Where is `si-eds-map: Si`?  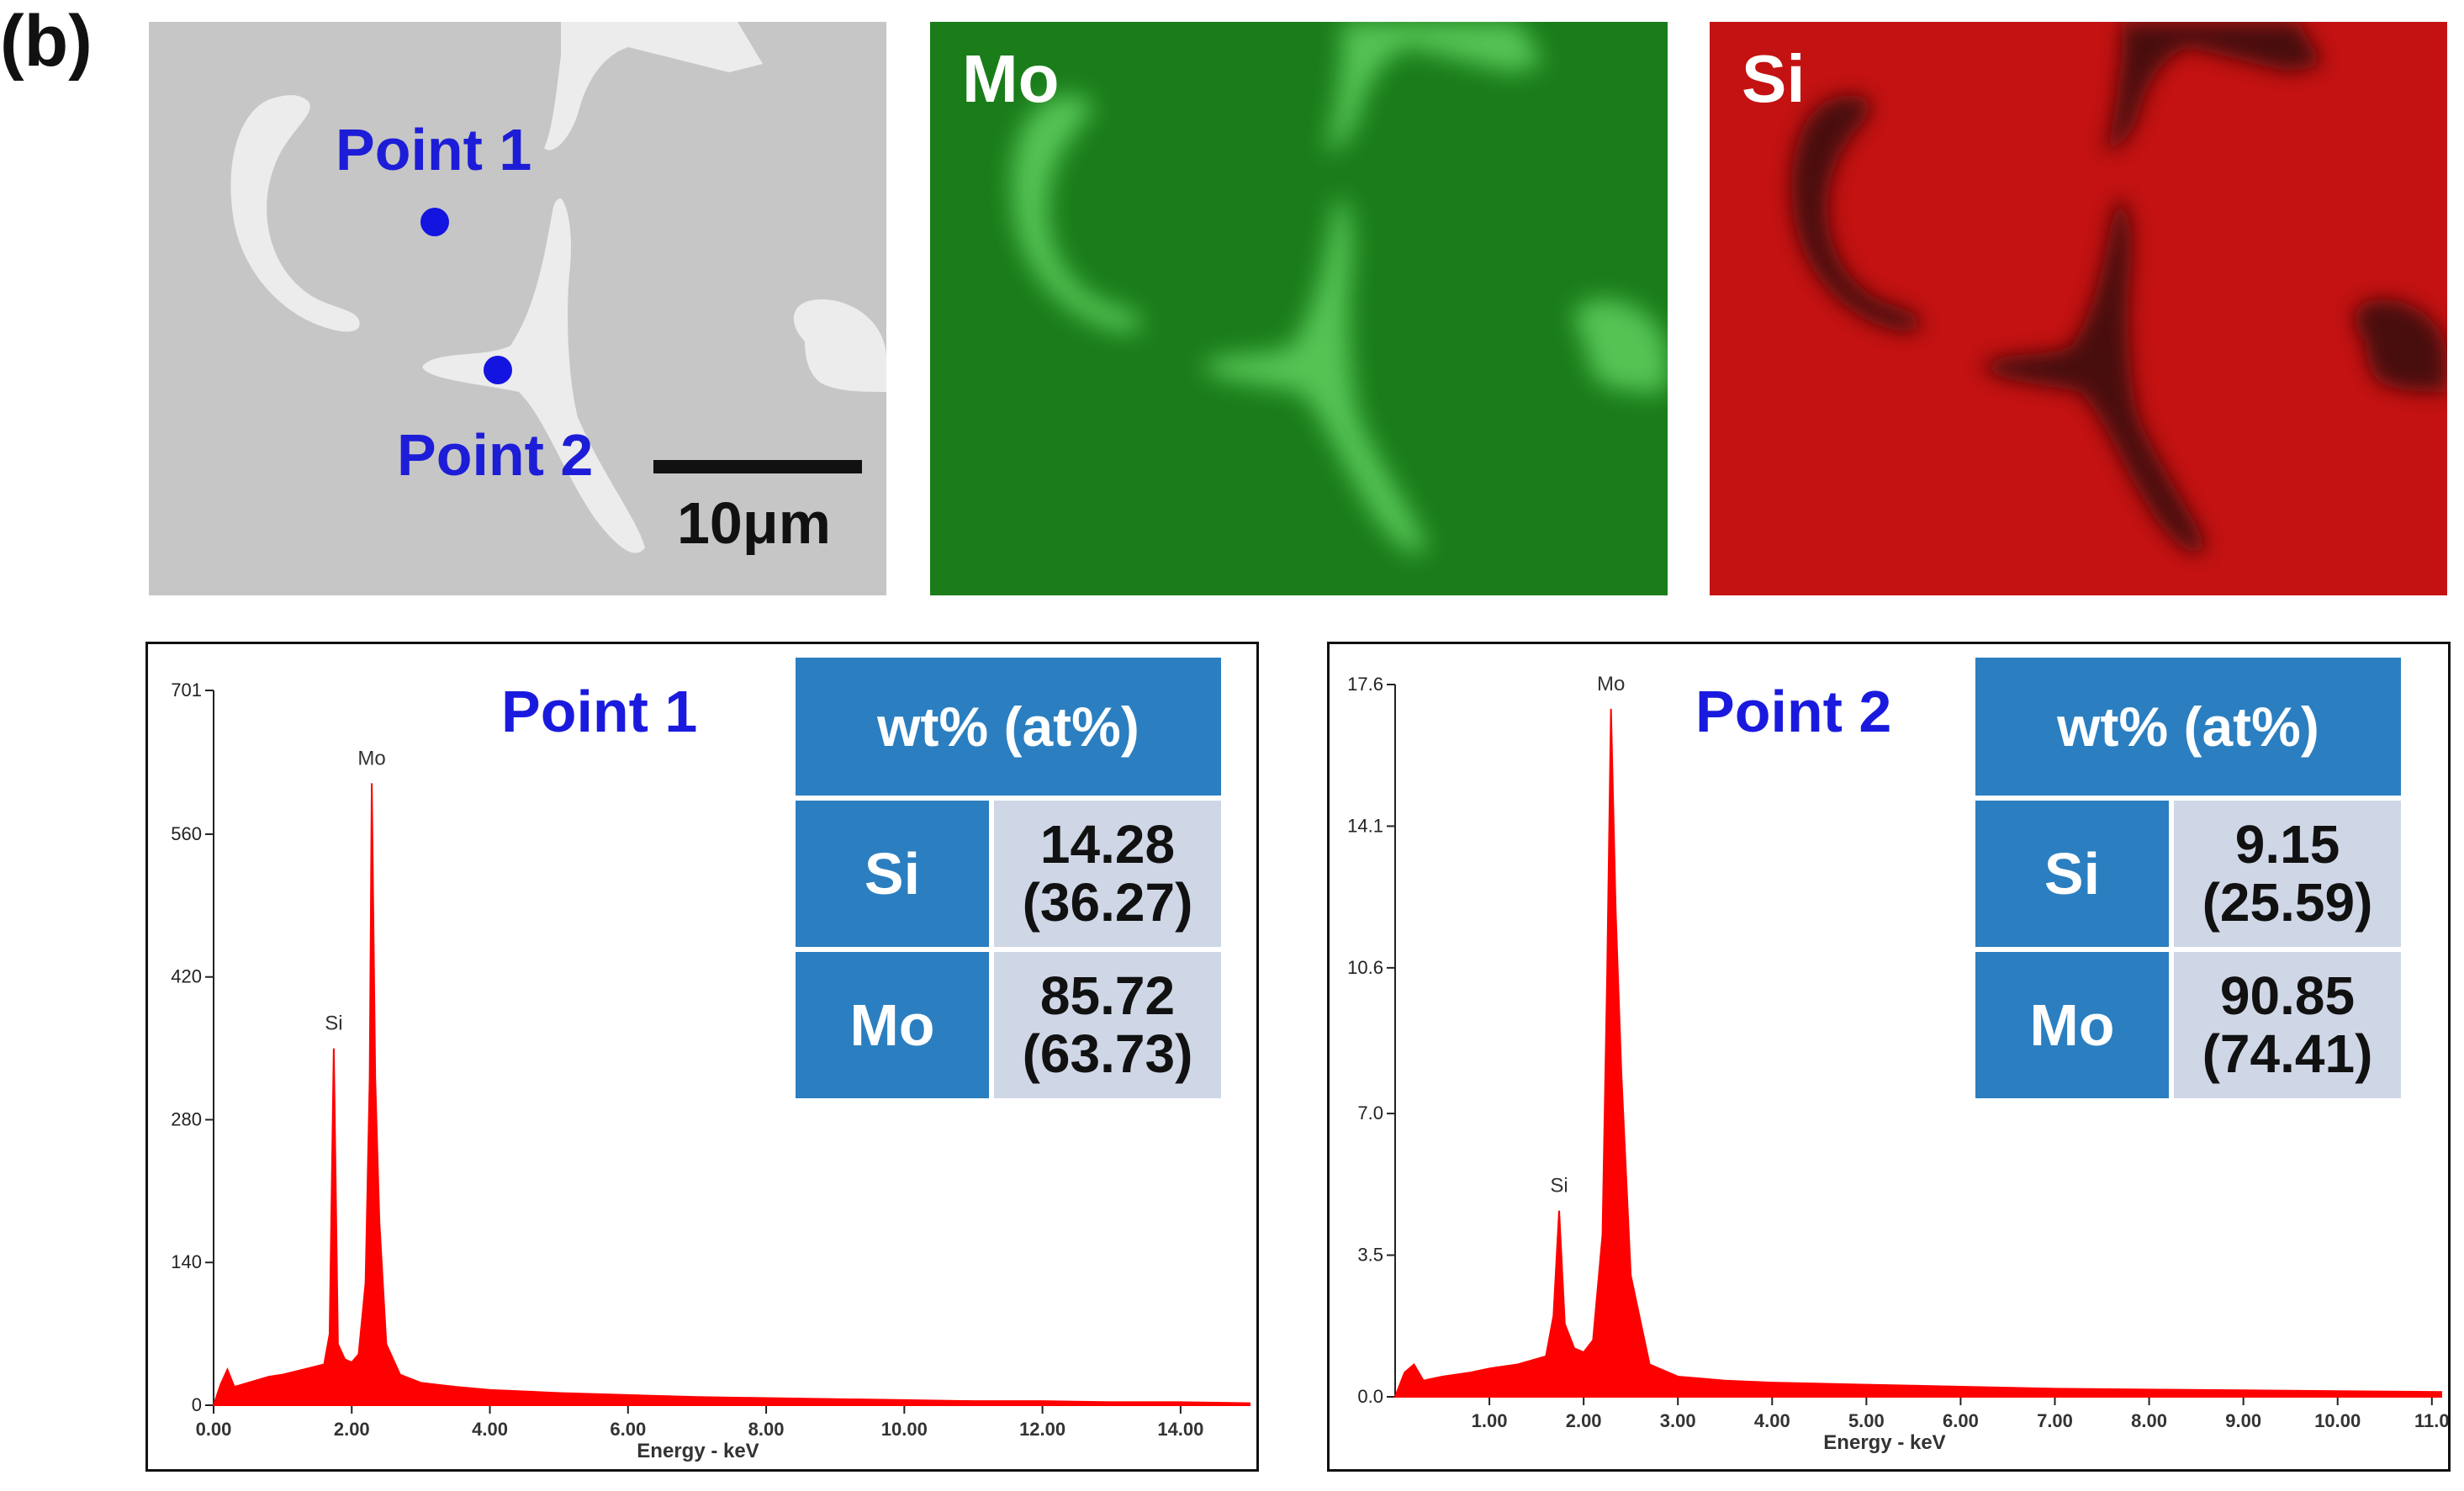
si-eds-map: Si is located at coordinates (2078, 308).